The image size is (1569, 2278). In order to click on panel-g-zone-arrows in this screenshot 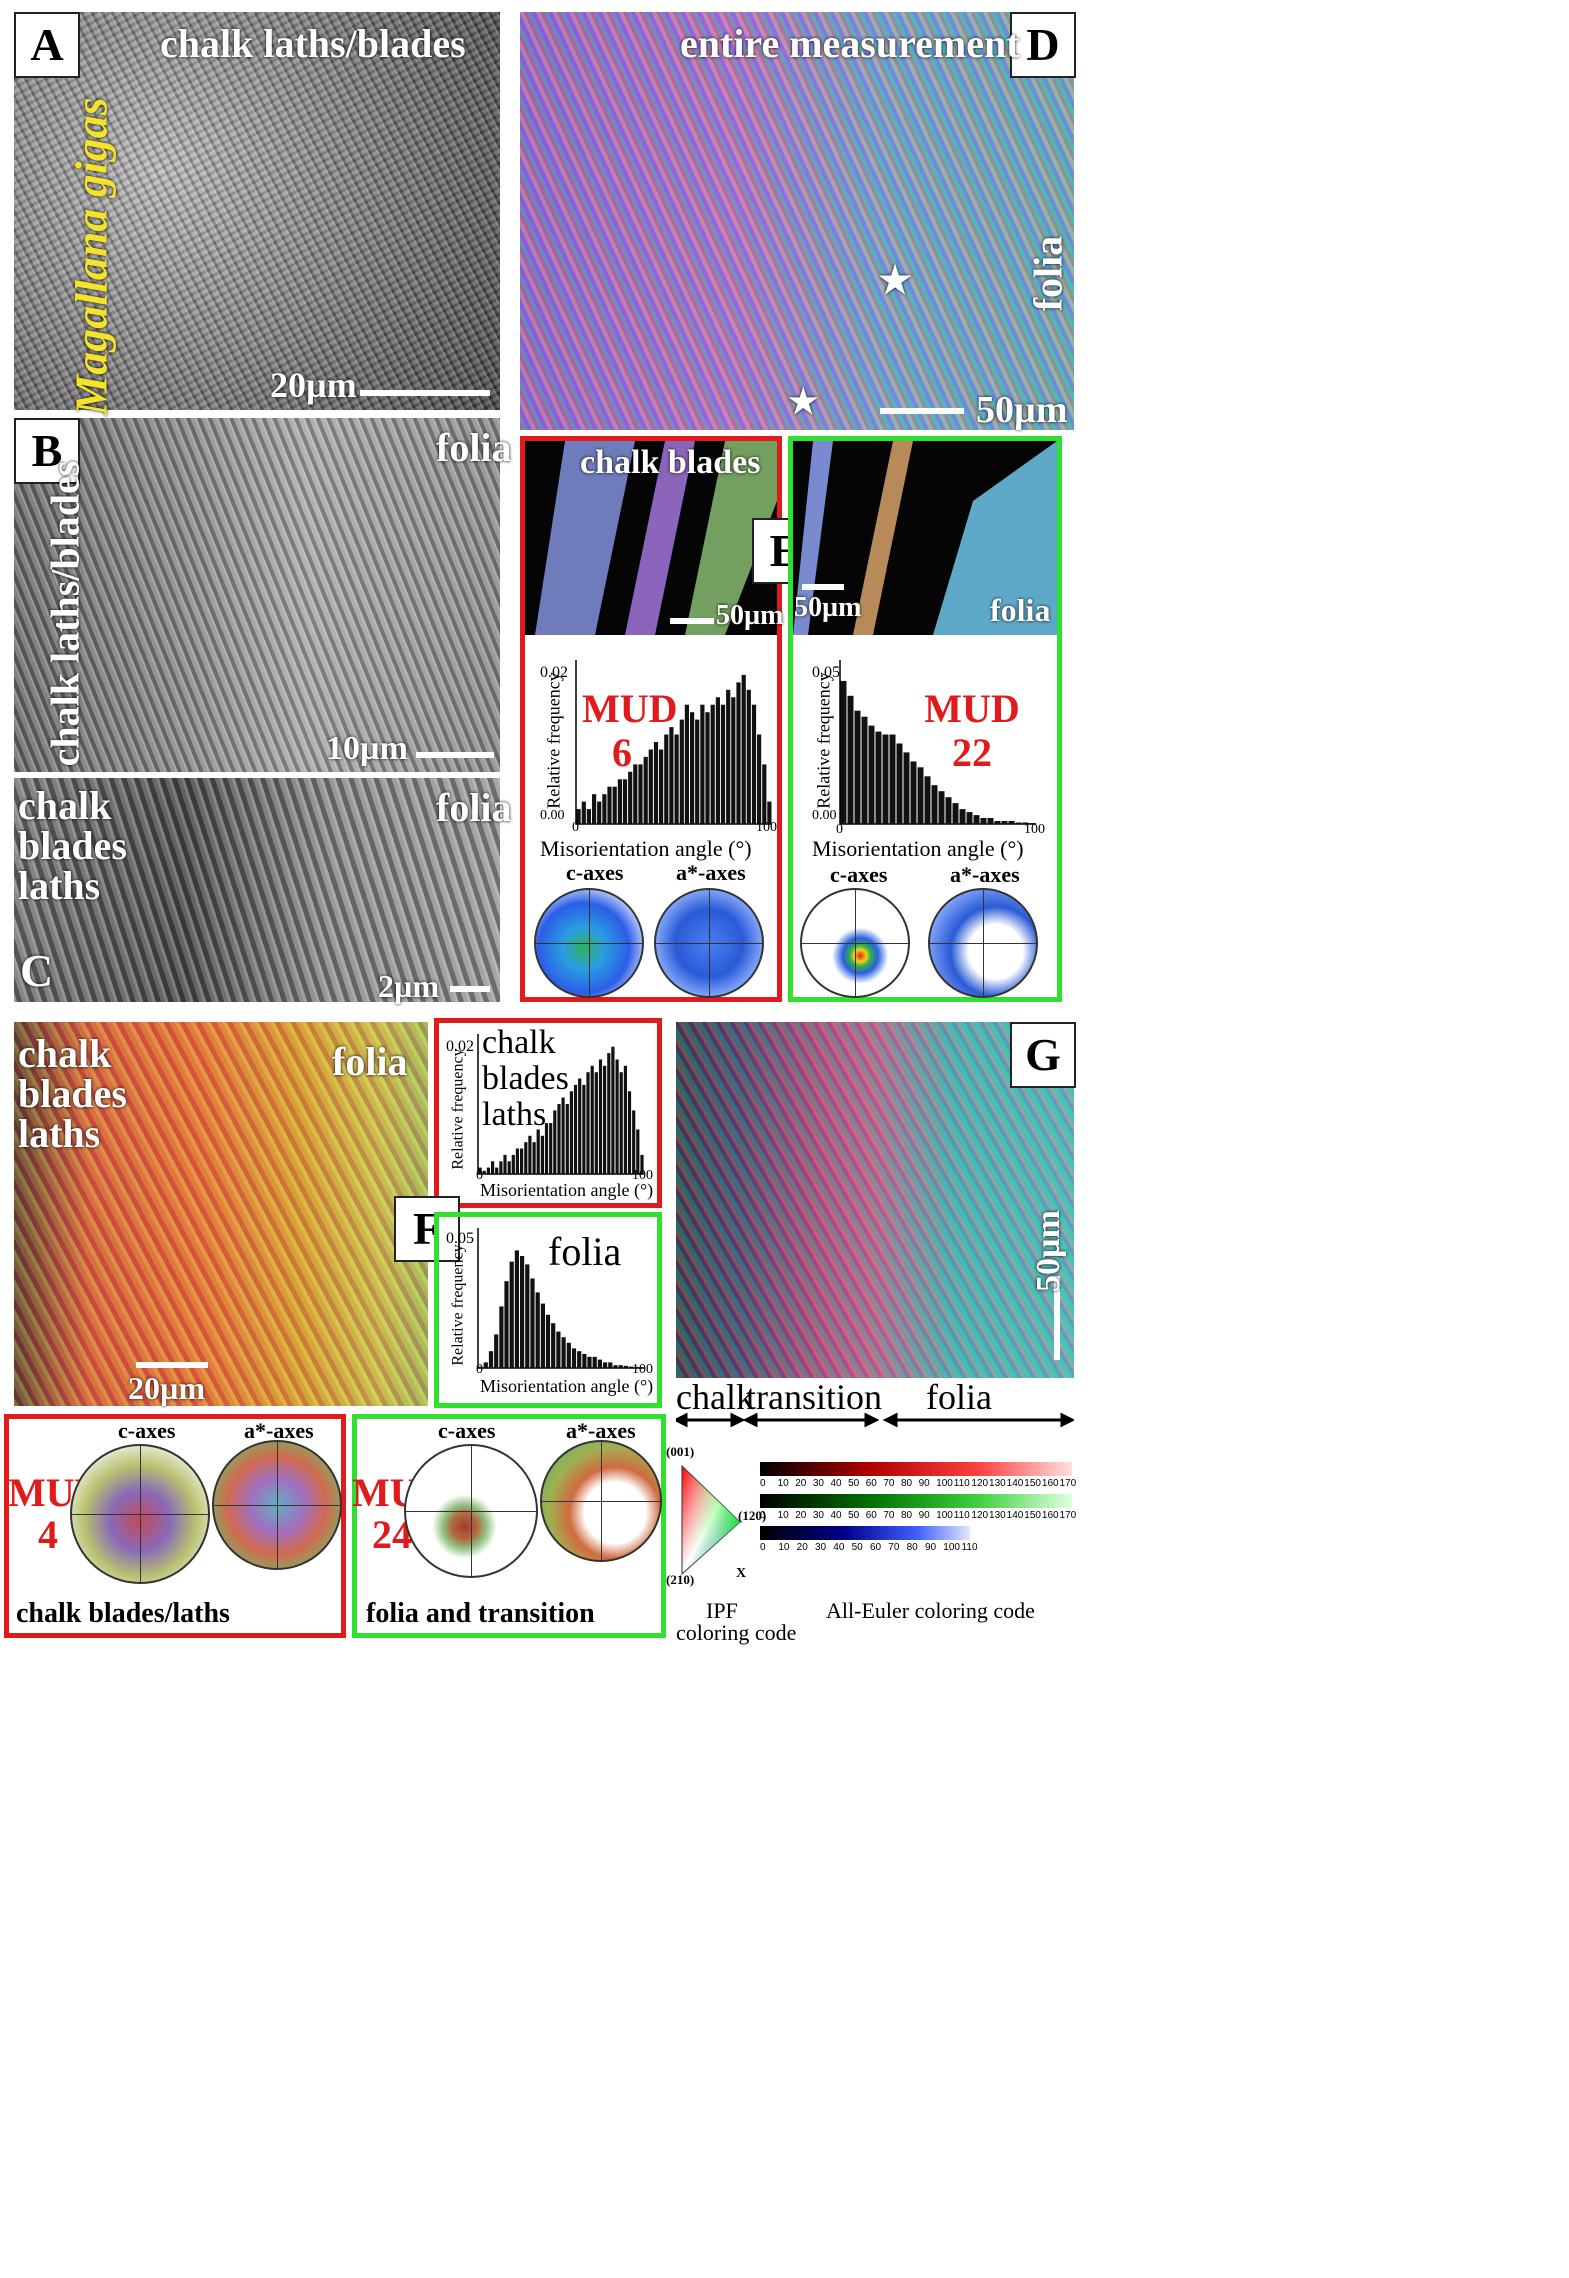, I will do `click(875, 1420)`.